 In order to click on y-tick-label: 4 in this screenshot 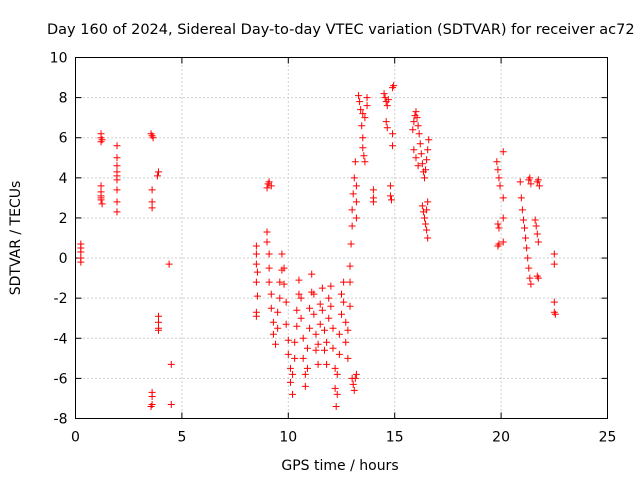, I will do `click(63, 179)`.